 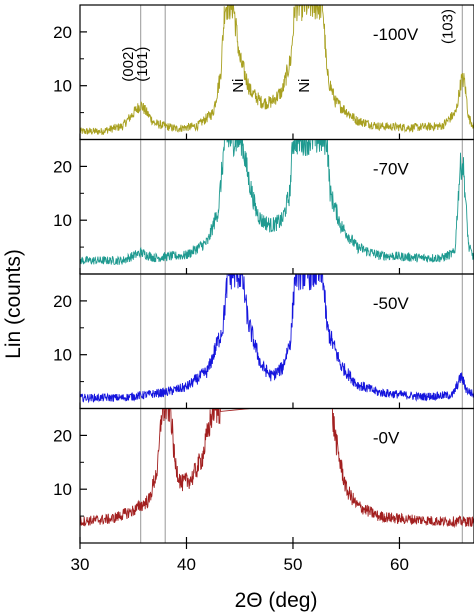 I want to click on x-tick-label: 30, so click(x=80, y=564).